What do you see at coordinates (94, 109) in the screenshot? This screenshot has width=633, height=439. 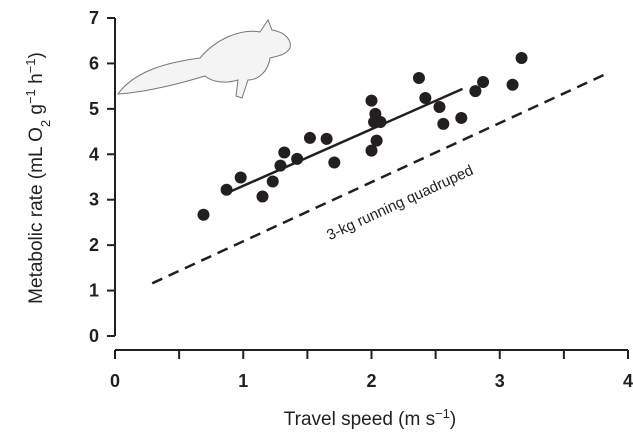 I see `y-tick-label: 5` at bounding box center [94, 109].